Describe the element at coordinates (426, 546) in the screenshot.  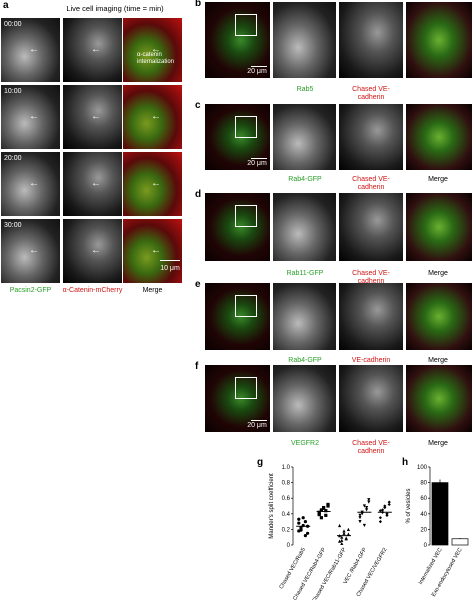
I see `y-tick-label: 0` at that location.